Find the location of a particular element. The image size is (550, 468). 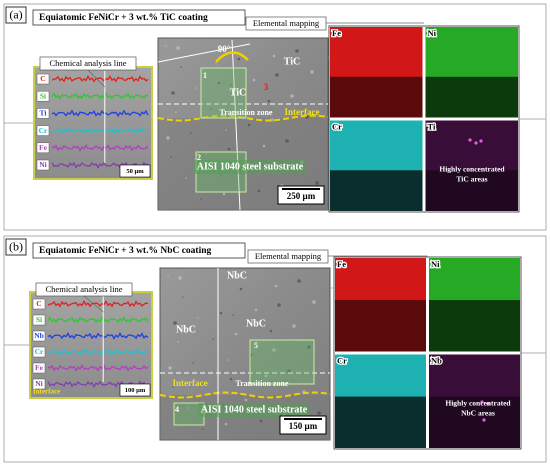

panel-label-box is located at coordinates (16, 15).